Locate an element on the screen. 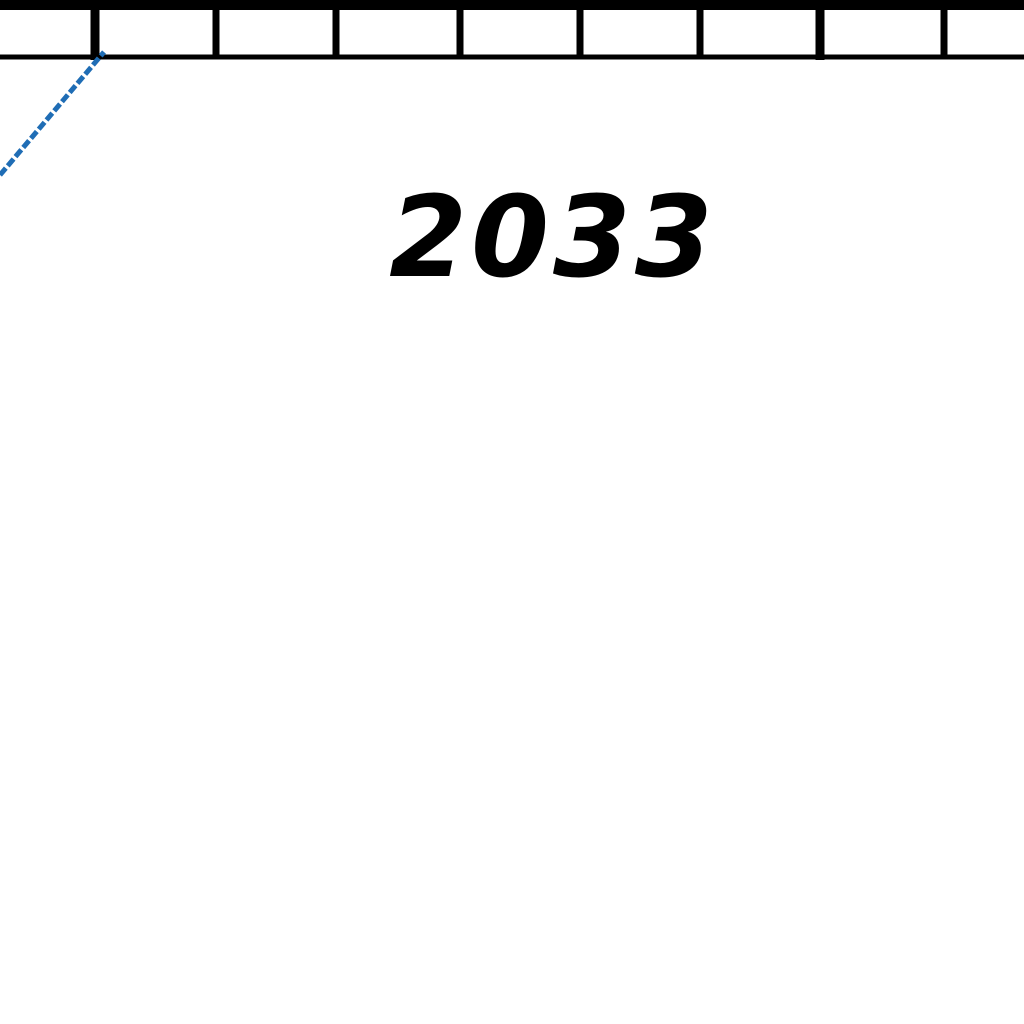 This screenshot has height=1024, width=1024. x-axis-ticks is located at coordinates (519, 30).